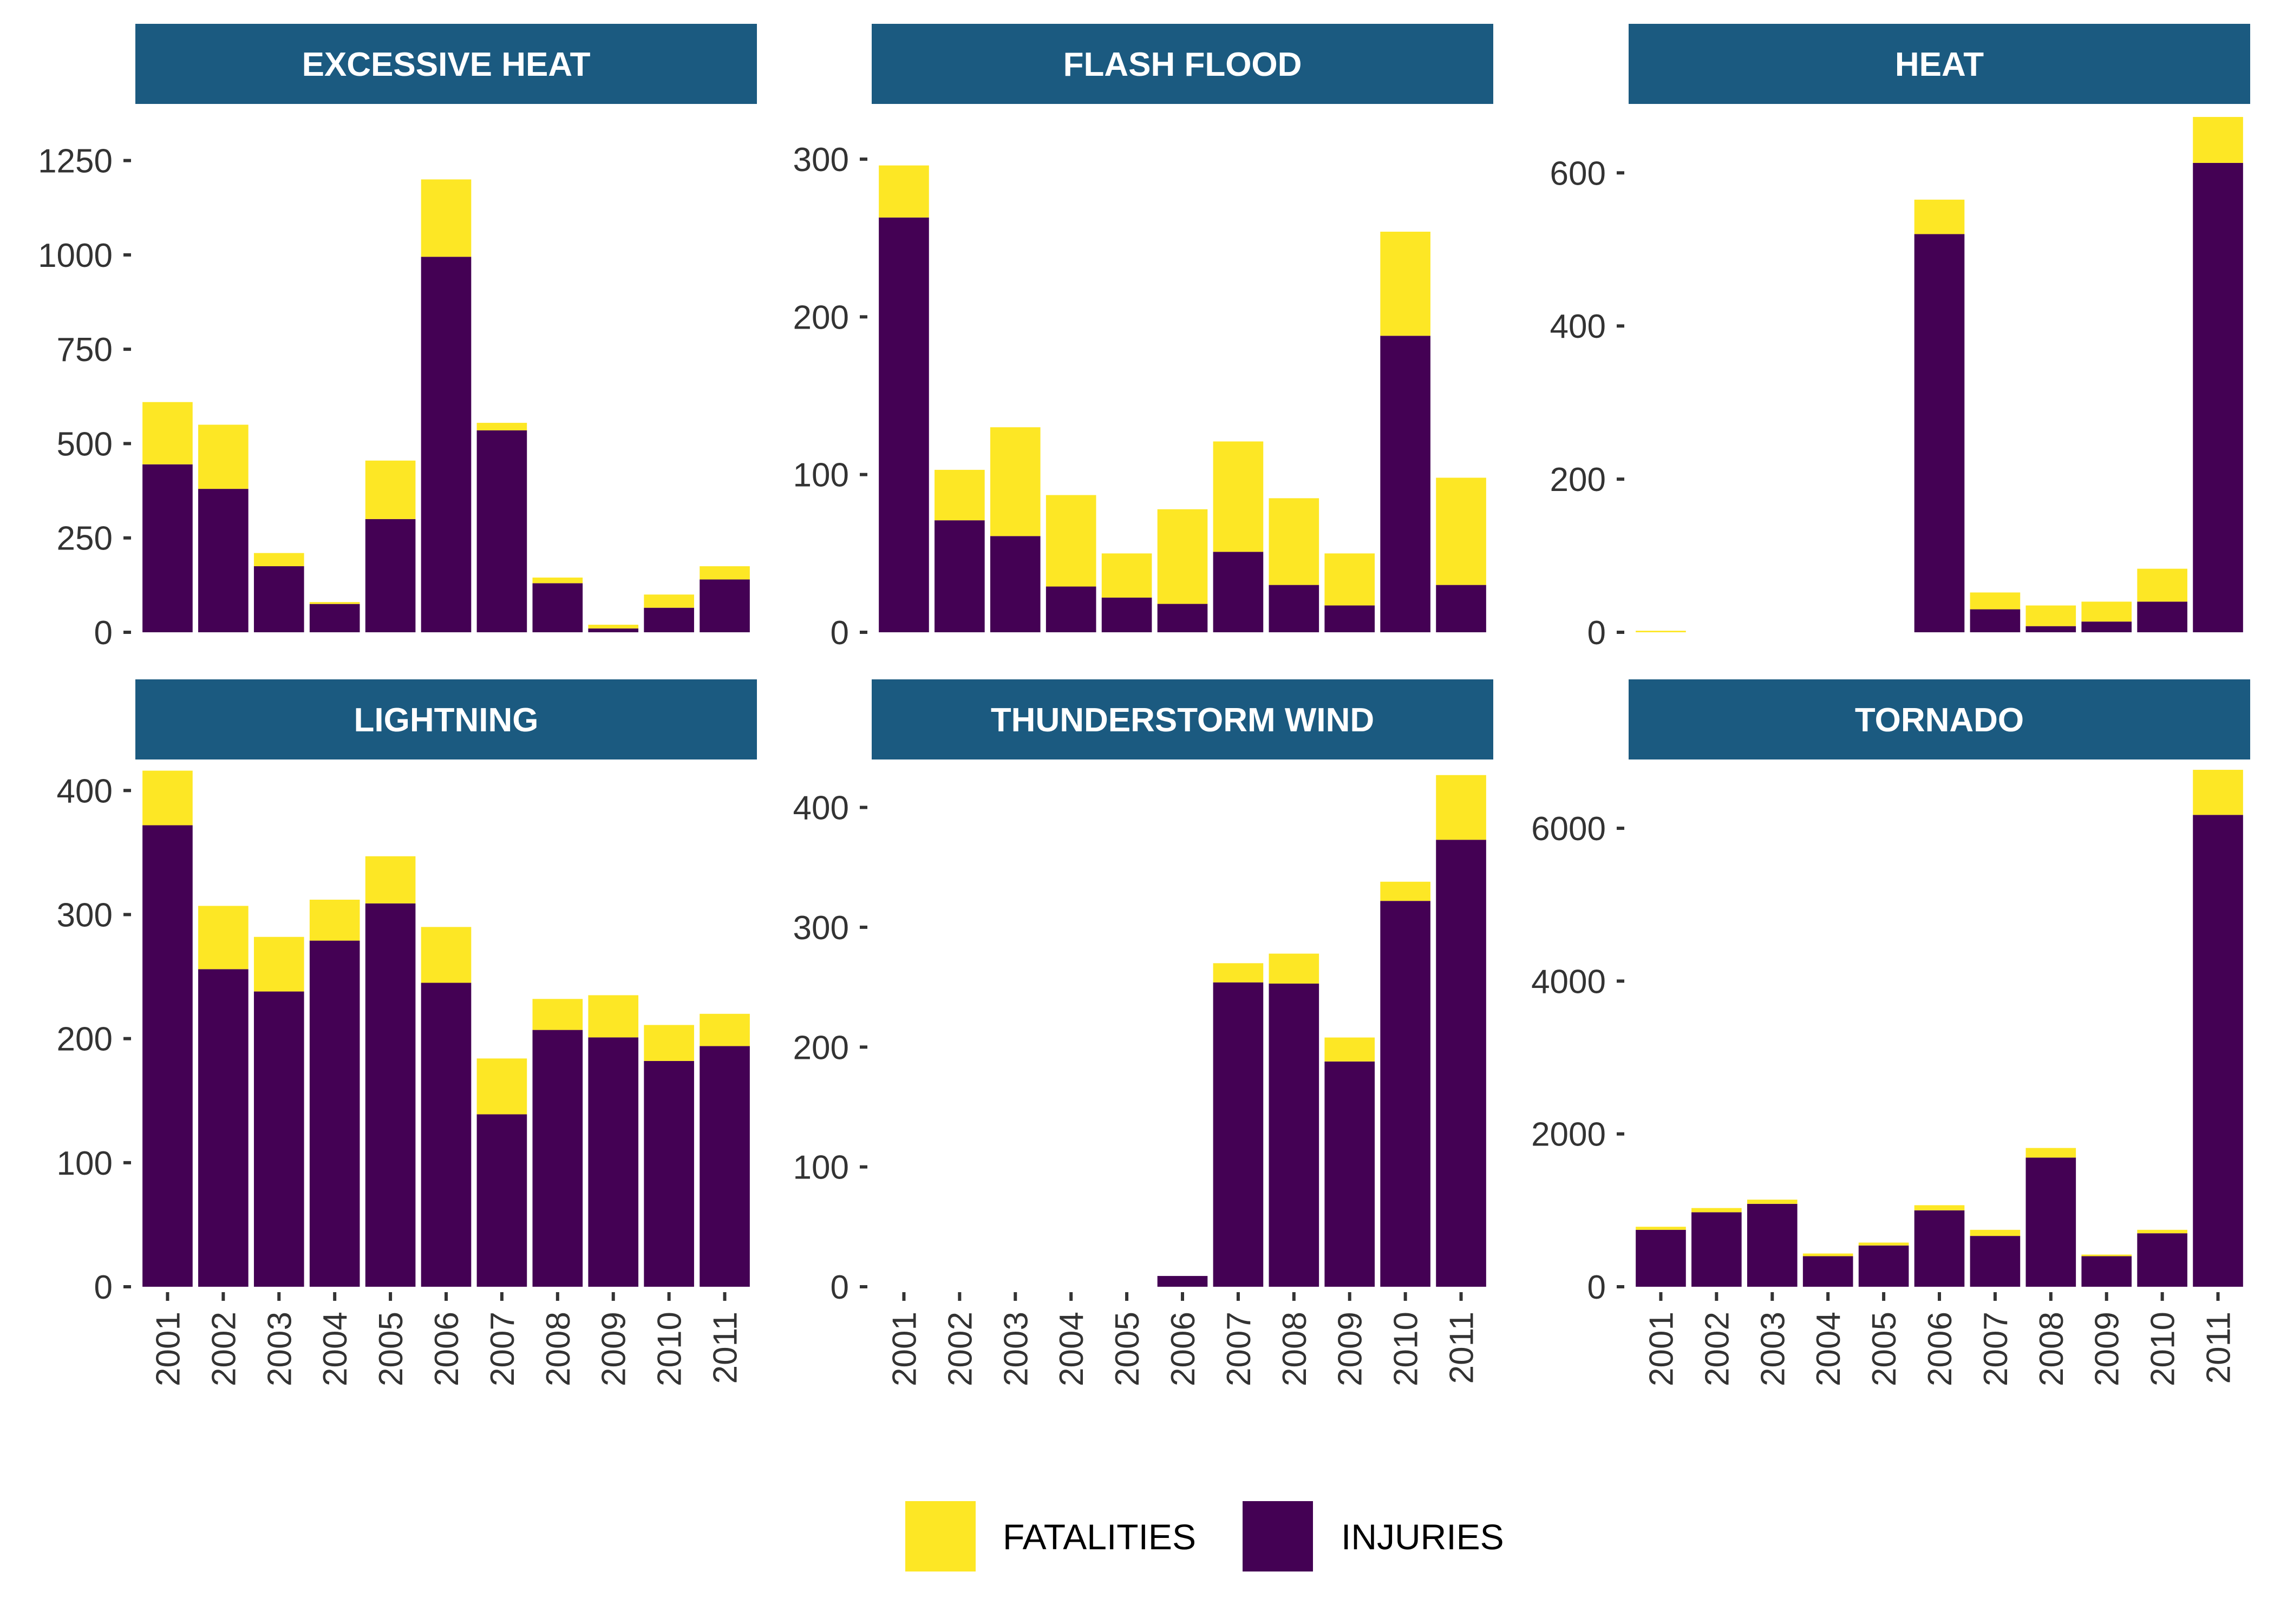 This screenshot has width=2274, height=1624. I want to click on y-tick-label: 2000, so click(1569, 1135).